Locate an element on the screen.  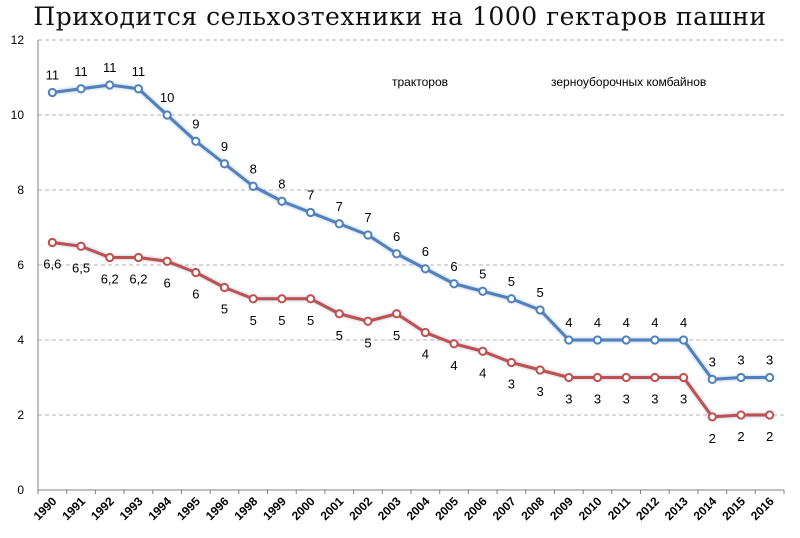
x-tick-label: 1990 is located at coordinates (45, 508).